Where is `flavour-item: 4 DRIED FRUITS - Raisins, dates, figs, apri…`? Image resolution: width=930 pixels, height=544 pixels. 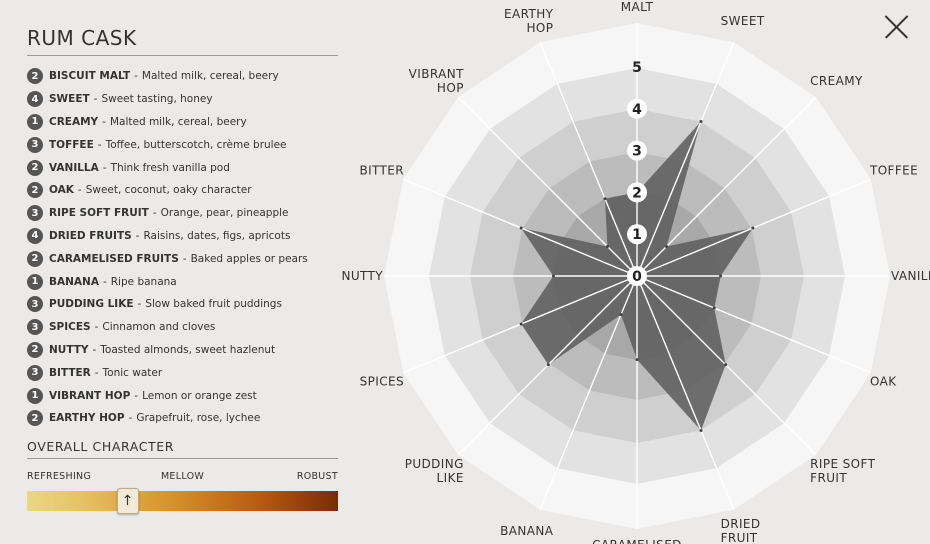
flavour-item: 4 DRIED FRUITS - Raisins, dates, figs, apri… is located at coordinates (182, 236).